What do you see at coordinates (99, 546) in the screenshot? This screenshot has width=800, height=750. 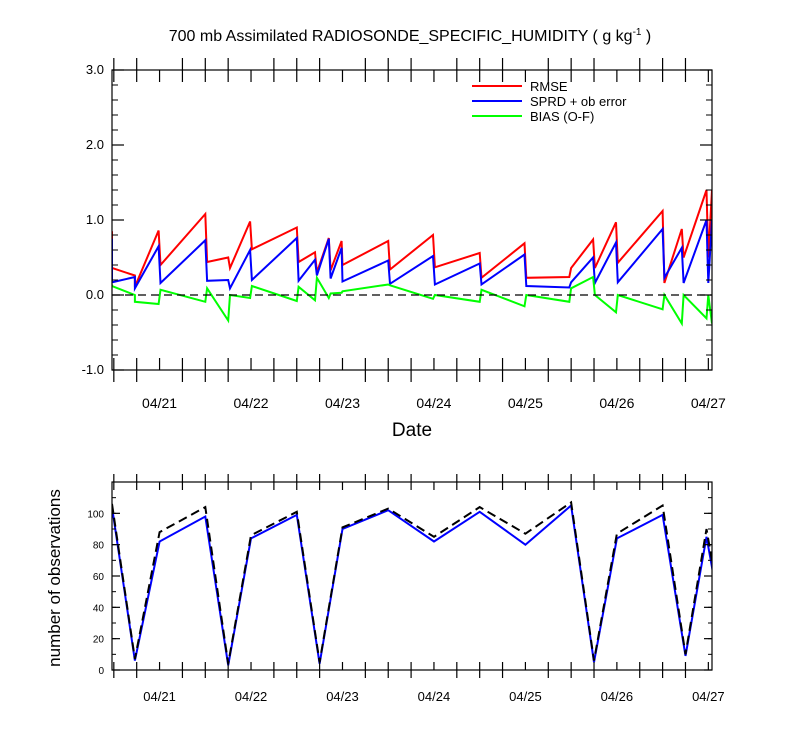 I see `y-tick-label: 80` at bounding box center [99, 546].